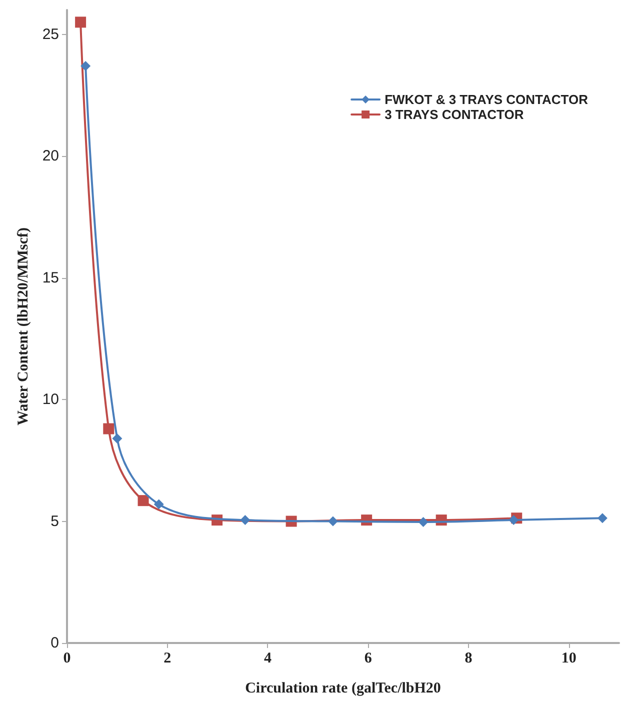 The height and width of the screenshot is (711, 631). What do you see at coordinates (50, 399) in the screenshot?
I see `y-tick-label: 10` at bounding box center [50, 399].